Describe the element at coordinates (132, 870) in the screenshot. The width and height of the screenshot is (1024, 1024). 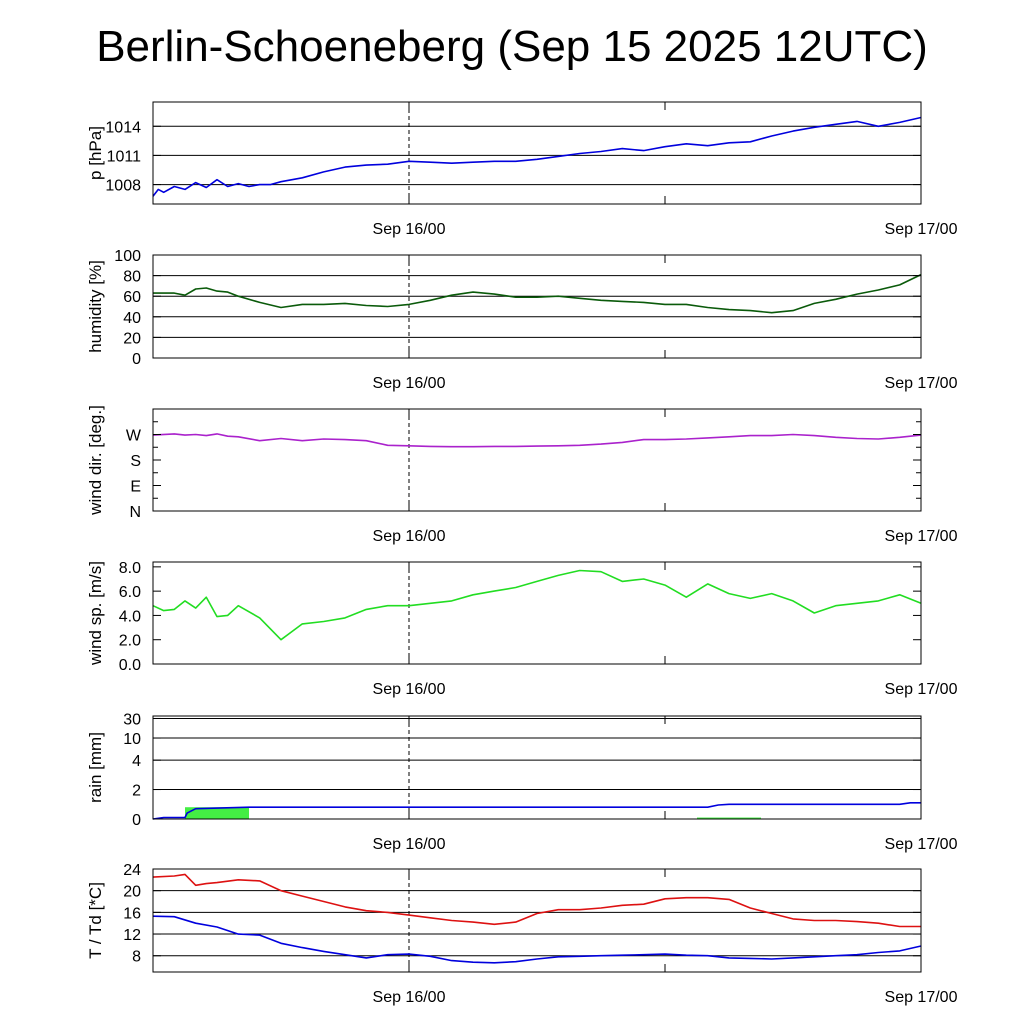
I see `temperature-ytick-label-4: 24` at that location.